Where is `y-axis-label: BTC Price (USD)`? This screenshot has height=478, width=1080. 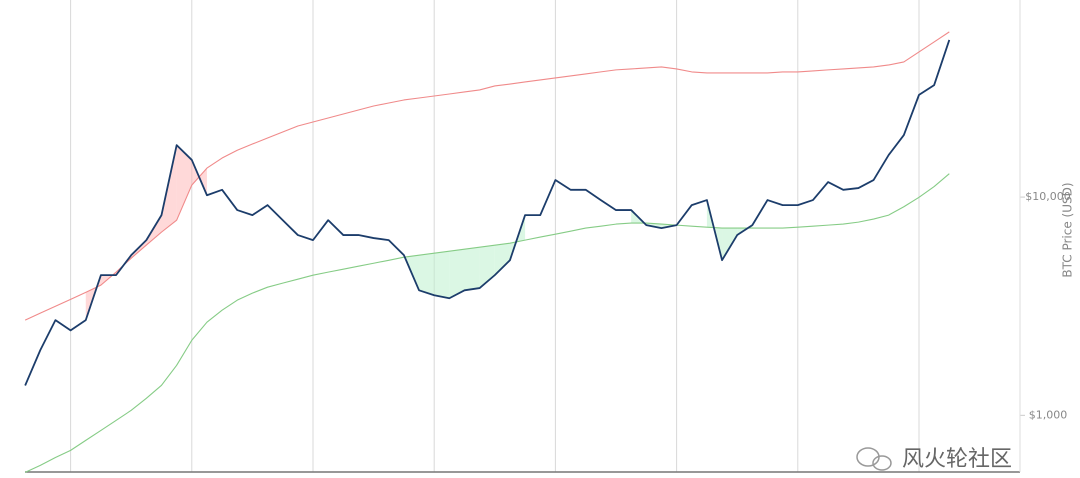
y-axis-label: BTC Price (USD) is located at coordinates (1068, 229).